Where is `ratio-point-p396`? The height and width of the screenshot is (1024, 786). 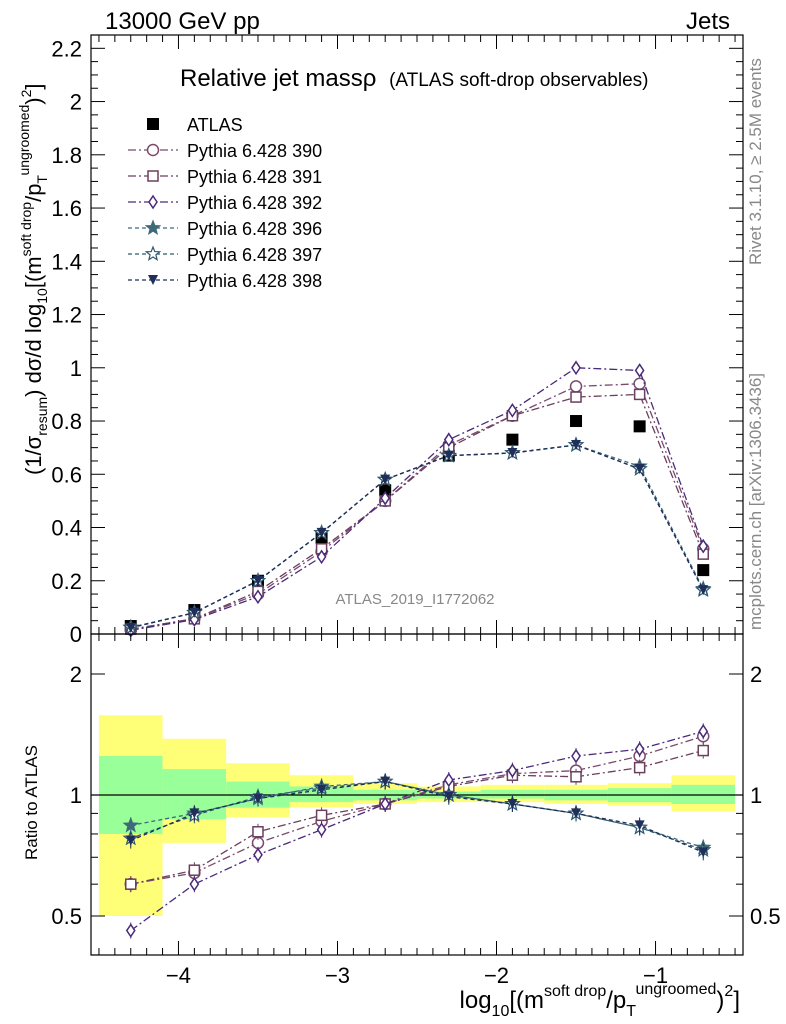
ratio-point-p396 is located at coordinates (130, 824).